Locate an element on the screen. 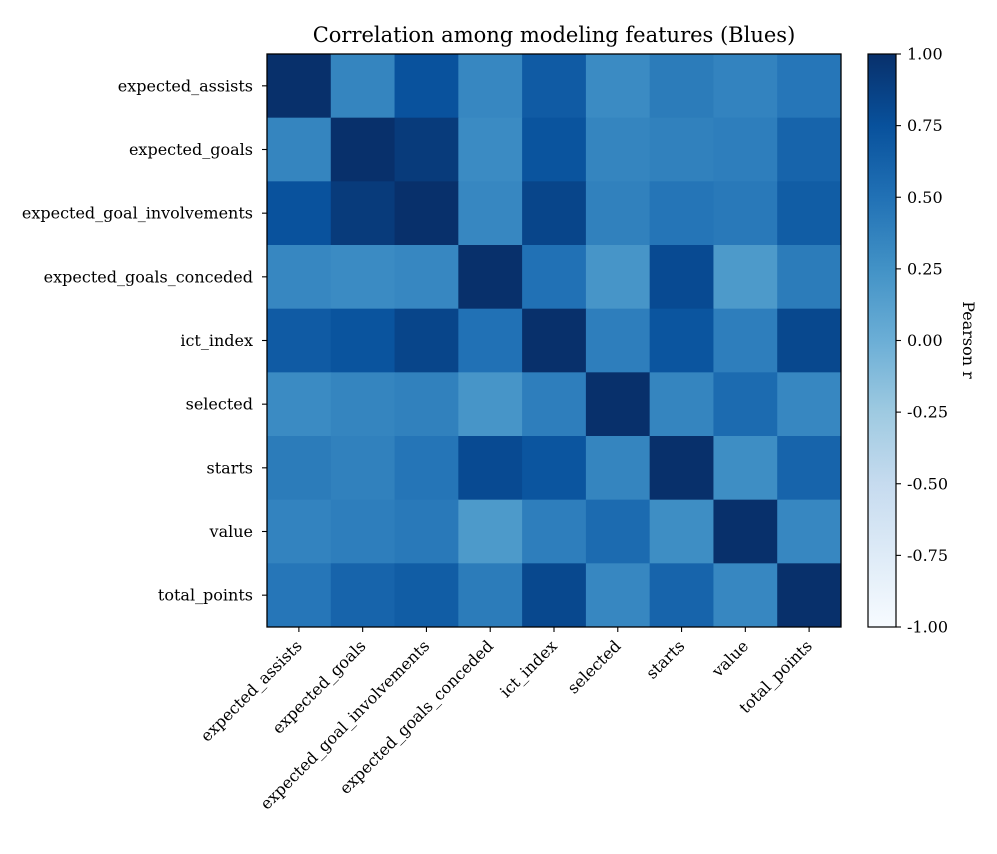 This screenshot has width=997, height=854. heatmap-cell-r3-c5 is located at coordinates (618, 277).